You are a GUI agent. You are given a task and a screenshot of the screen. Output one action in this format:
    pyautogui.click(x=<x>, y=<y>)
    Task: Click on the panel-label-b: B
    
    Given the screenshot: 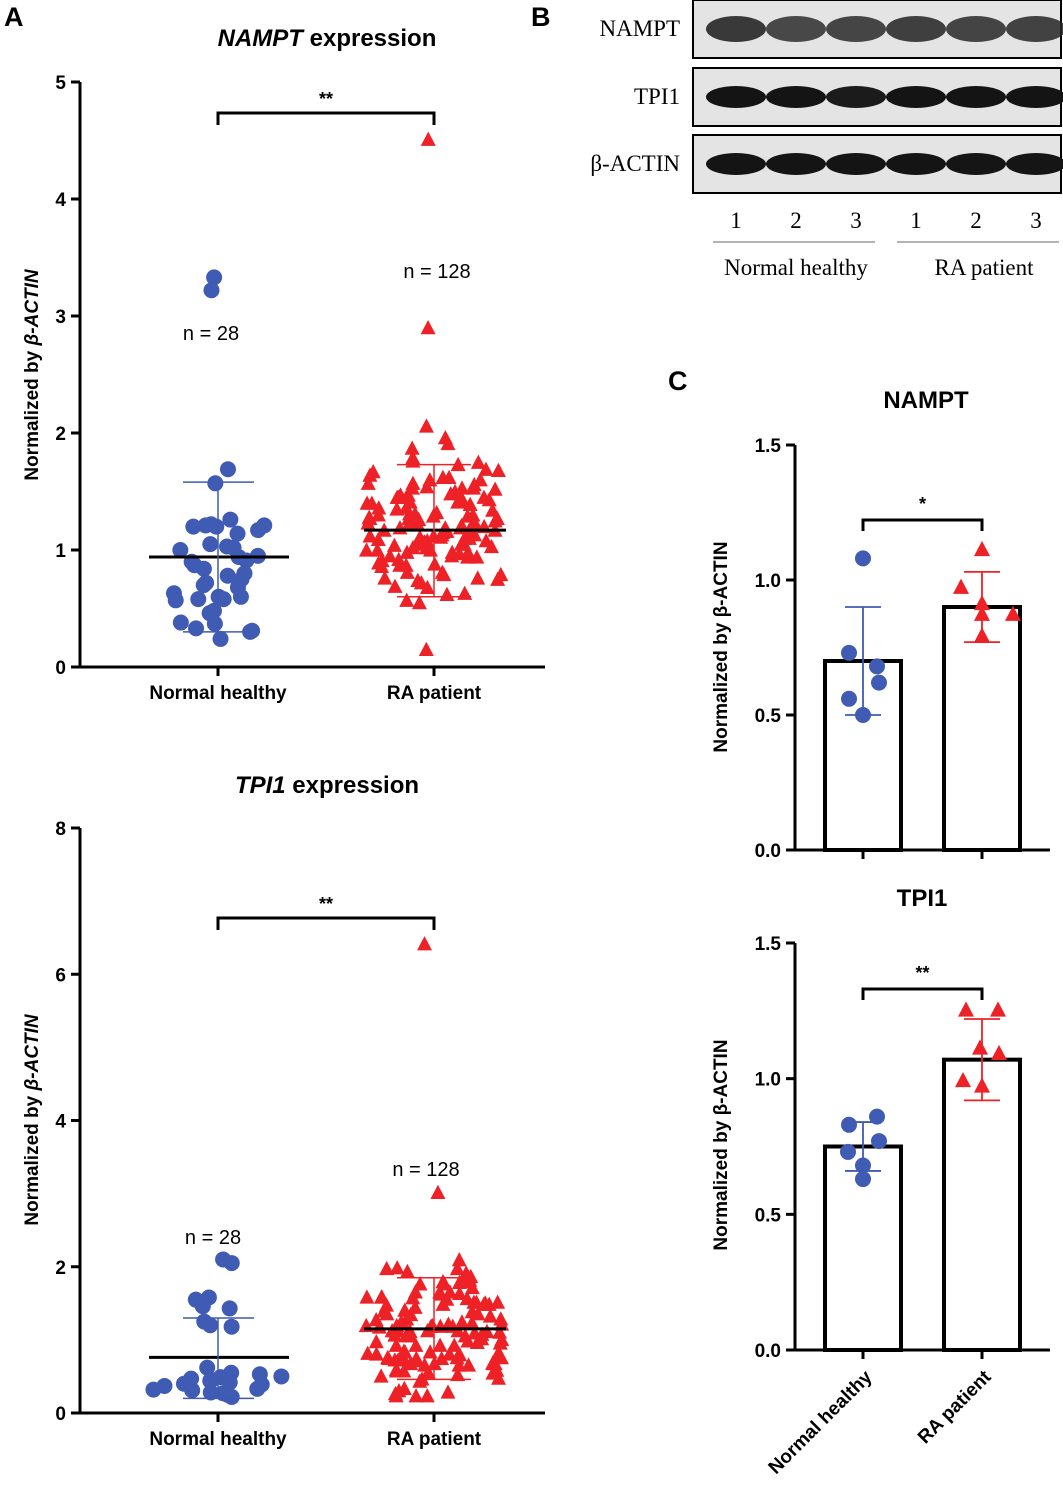 What is the action you would take?
    pyautogui.click(x=541, y=17)
    